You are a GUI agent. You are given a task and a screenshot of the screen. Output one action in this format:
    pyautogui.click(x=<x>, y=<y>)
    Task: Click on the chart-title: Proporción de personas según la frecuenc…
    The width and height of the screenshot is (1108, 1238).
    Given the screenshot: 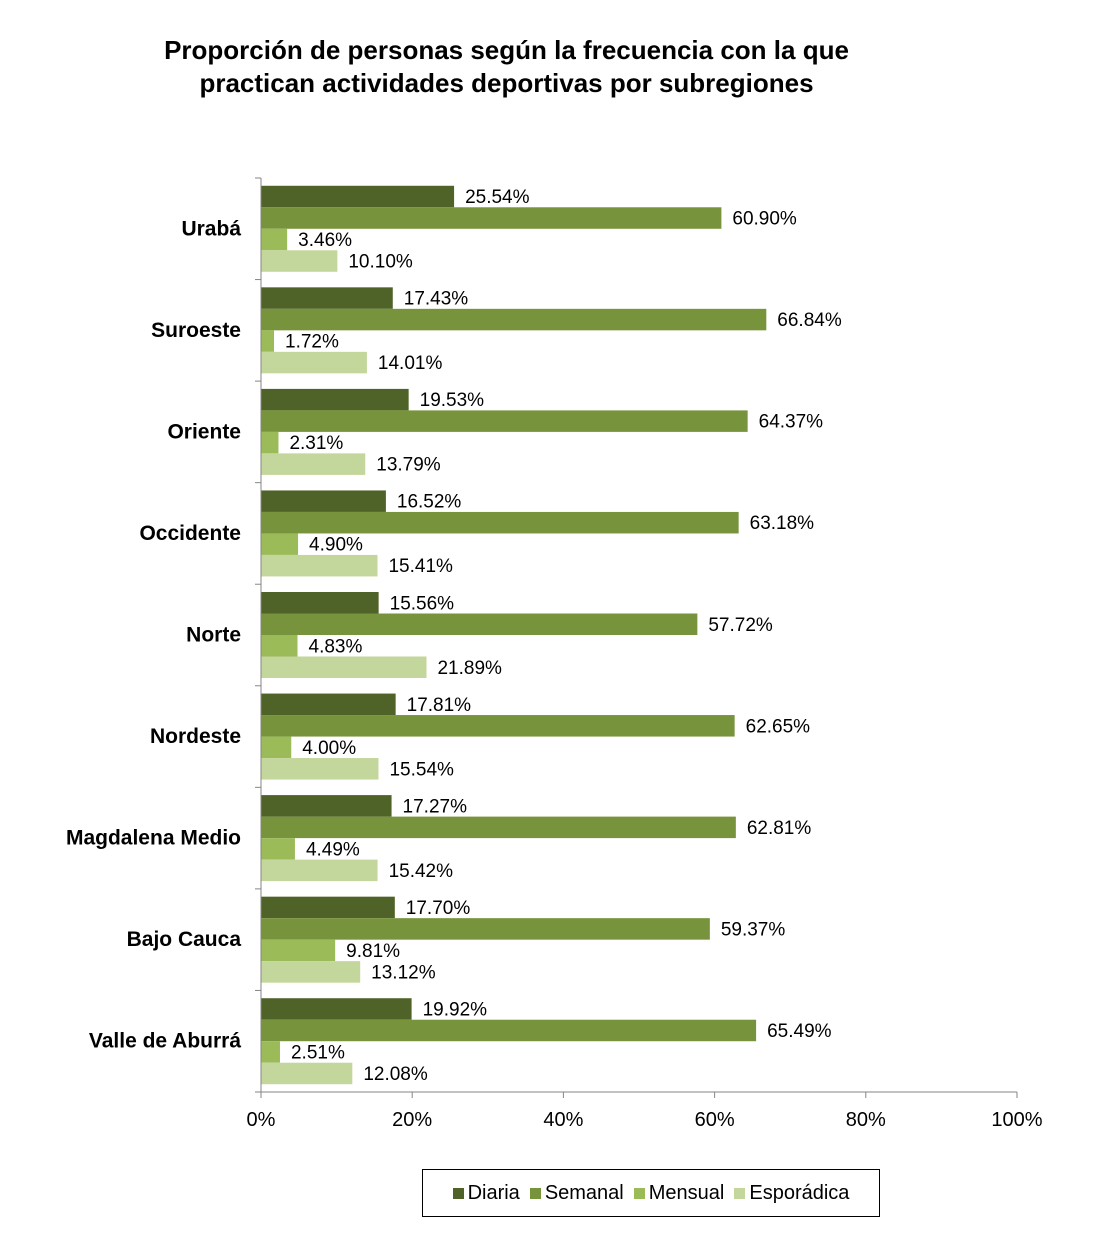 What is the action you would take?
    pyautogui.click(x=506, y=67)
    